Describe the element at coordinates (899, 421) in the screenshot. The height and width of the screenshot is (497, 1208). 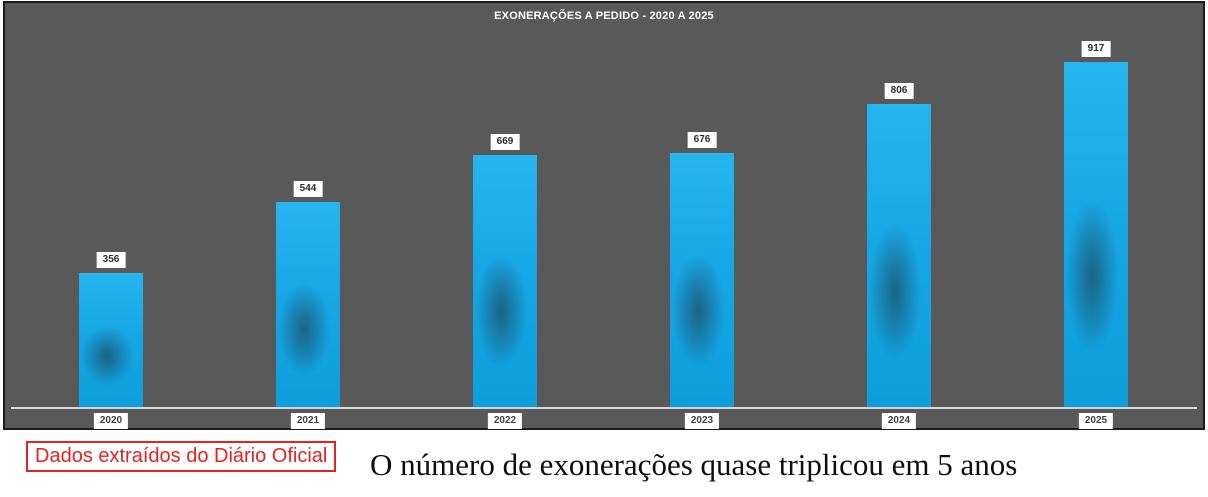
I see `x-tick-label-2024: 2024` at that location.